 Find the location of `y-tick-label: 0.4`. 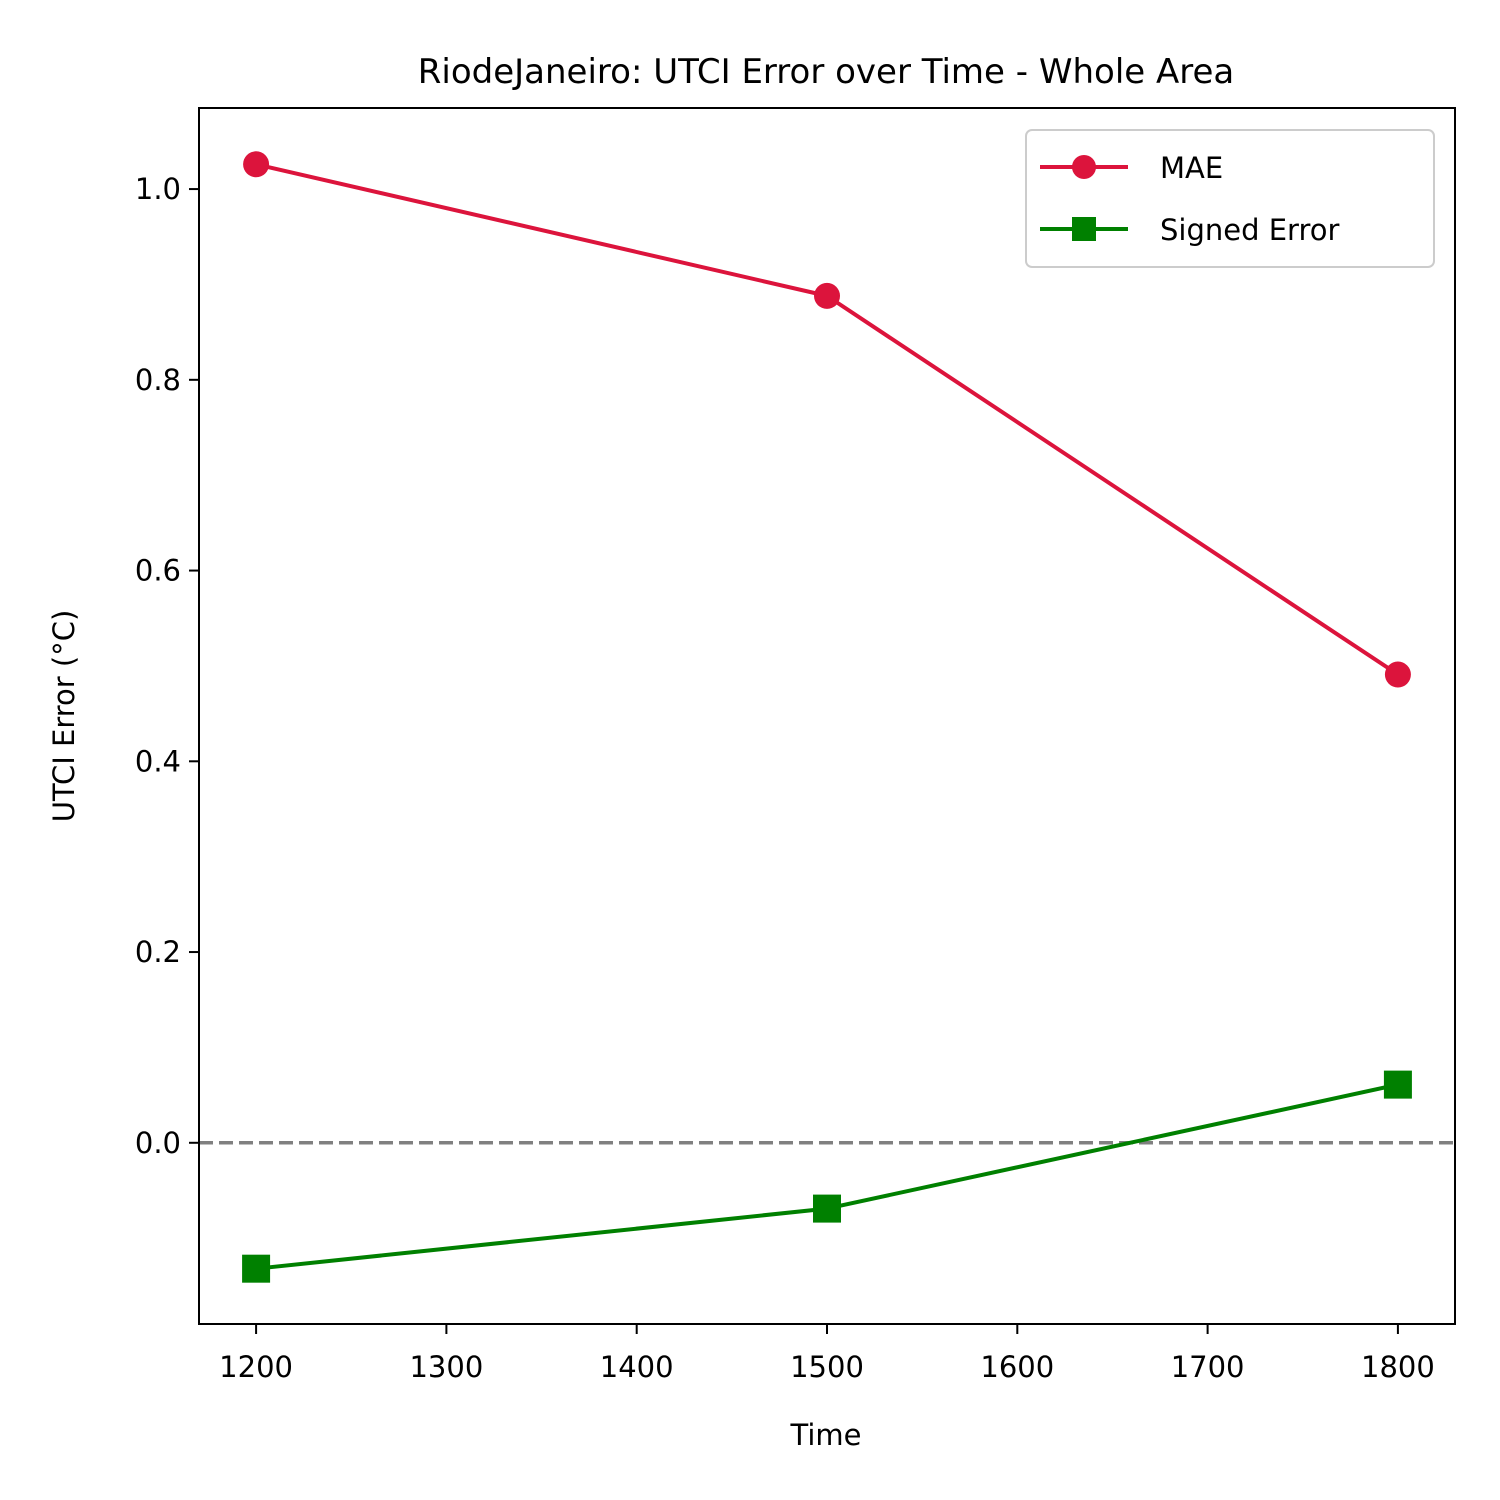

y-tick-label: 0.4 is located at coordinates (158, 761).